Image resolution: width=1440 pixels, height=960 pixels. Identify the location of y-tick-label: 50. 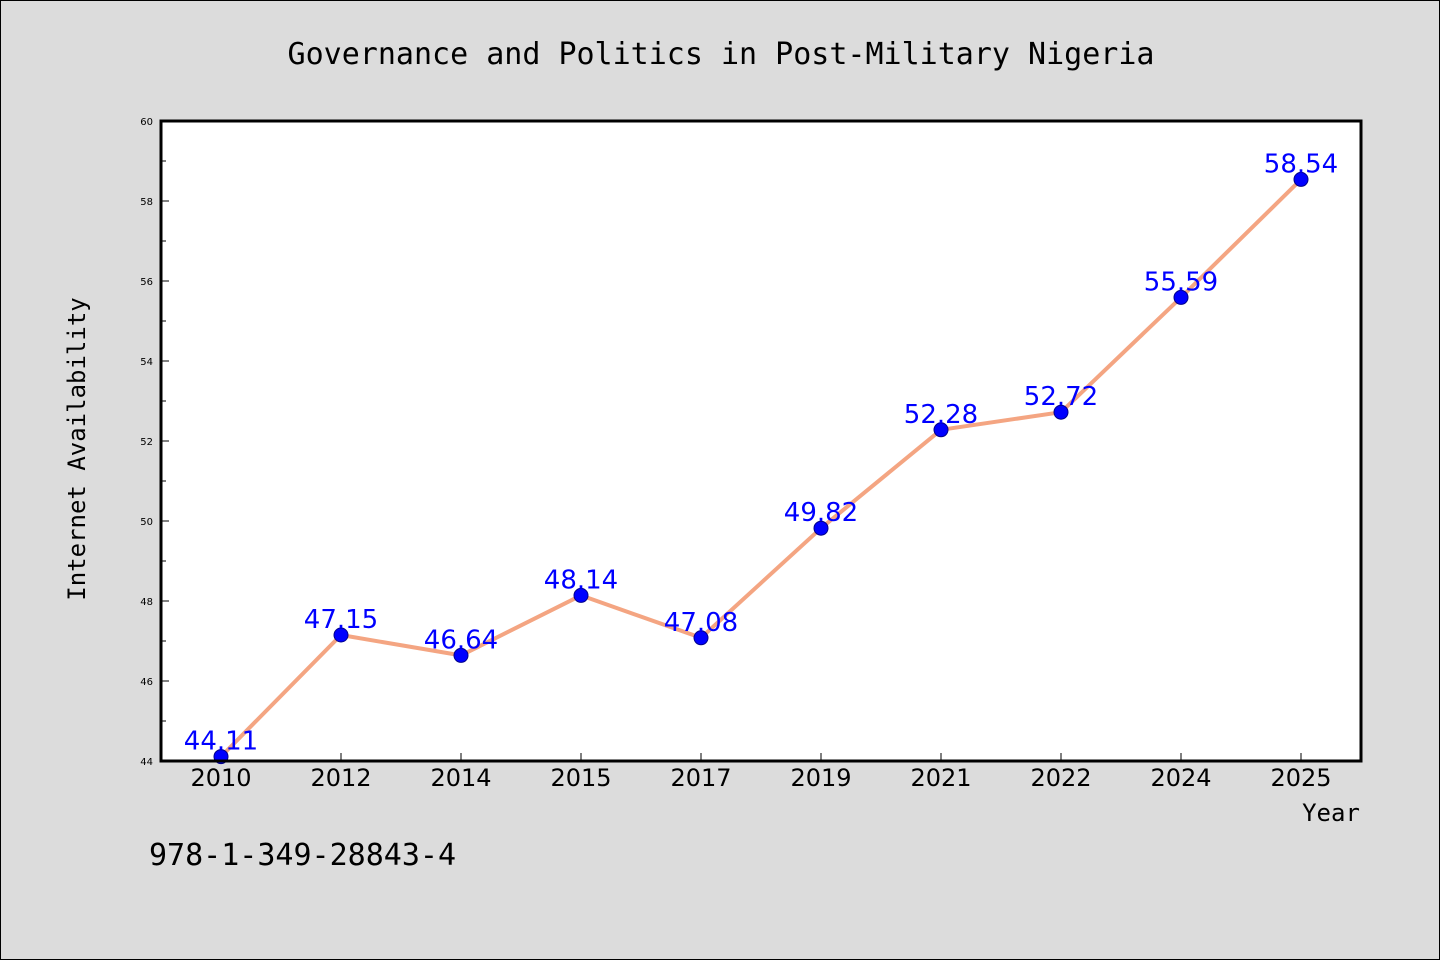
(146, 522).